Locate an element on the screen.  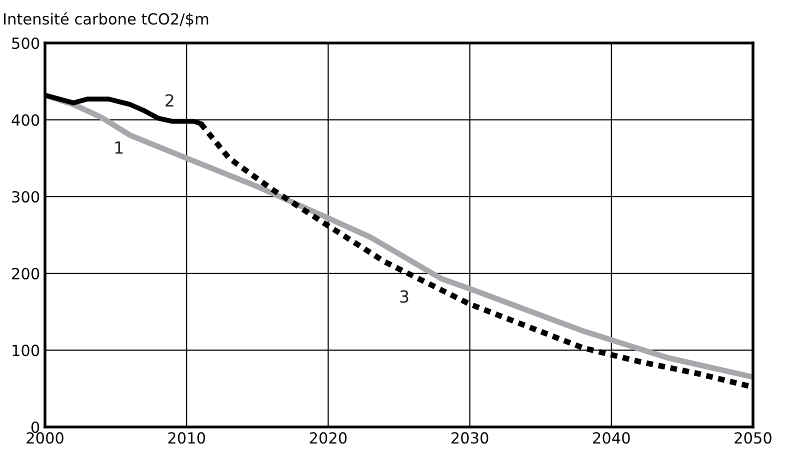
x-tick-label: 2020 is located at coordinates (328, 438).